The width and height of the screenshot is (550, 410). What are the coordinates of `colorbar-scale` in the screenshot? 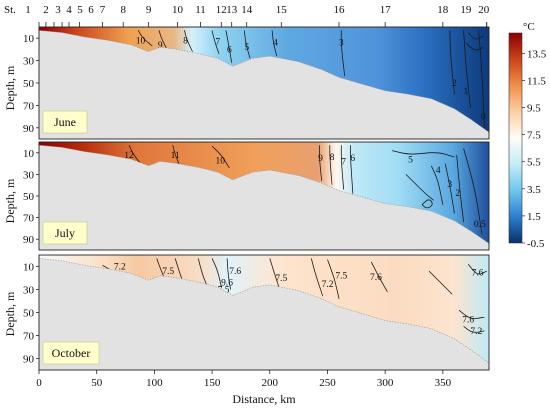 It's located at (515, 138).